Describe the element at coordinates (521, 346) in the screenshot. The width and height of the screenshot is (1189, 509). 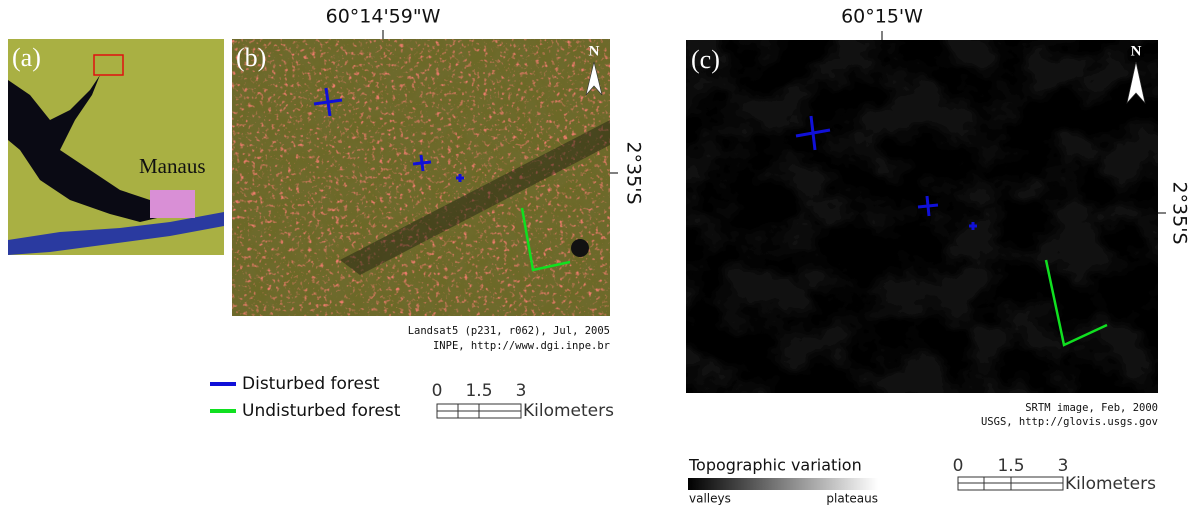
I see `credit: INPE, http://www.dgi.inpe.br` at that location.